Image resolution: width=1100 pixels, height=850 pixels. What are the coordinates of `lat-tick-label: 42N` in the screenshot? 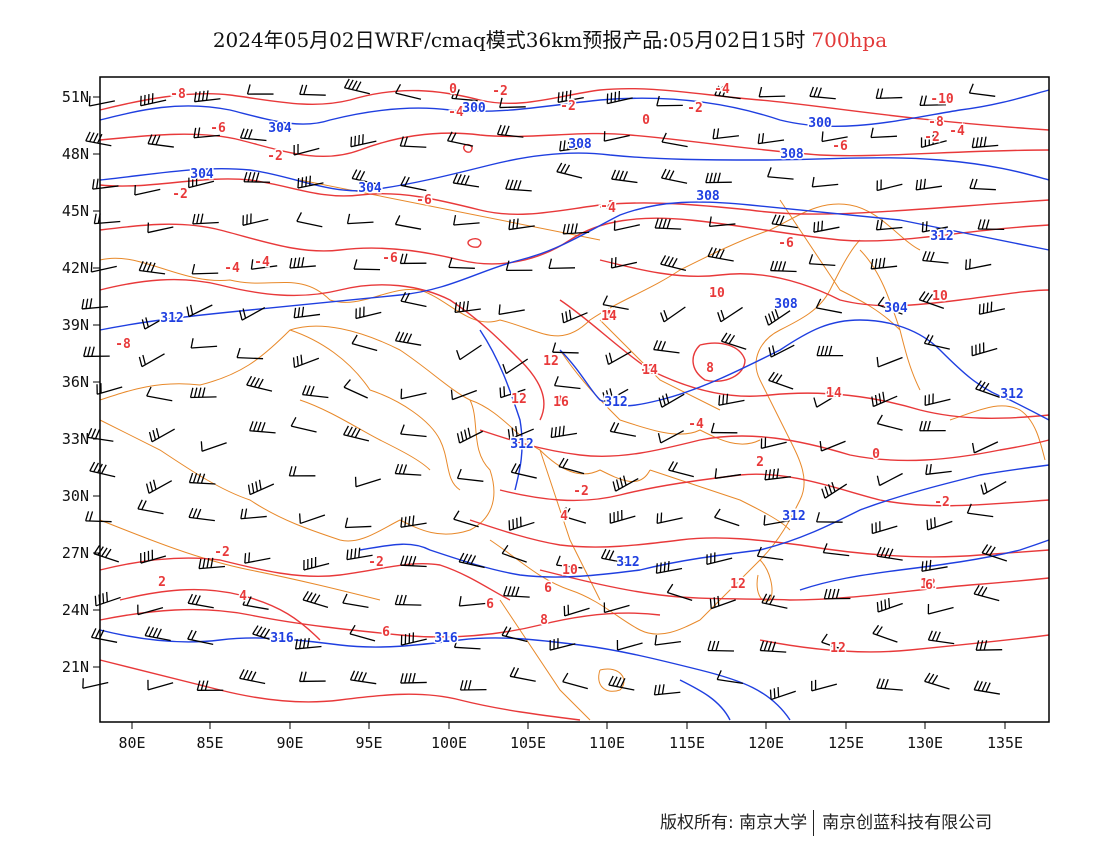 It's located at (75, 268).